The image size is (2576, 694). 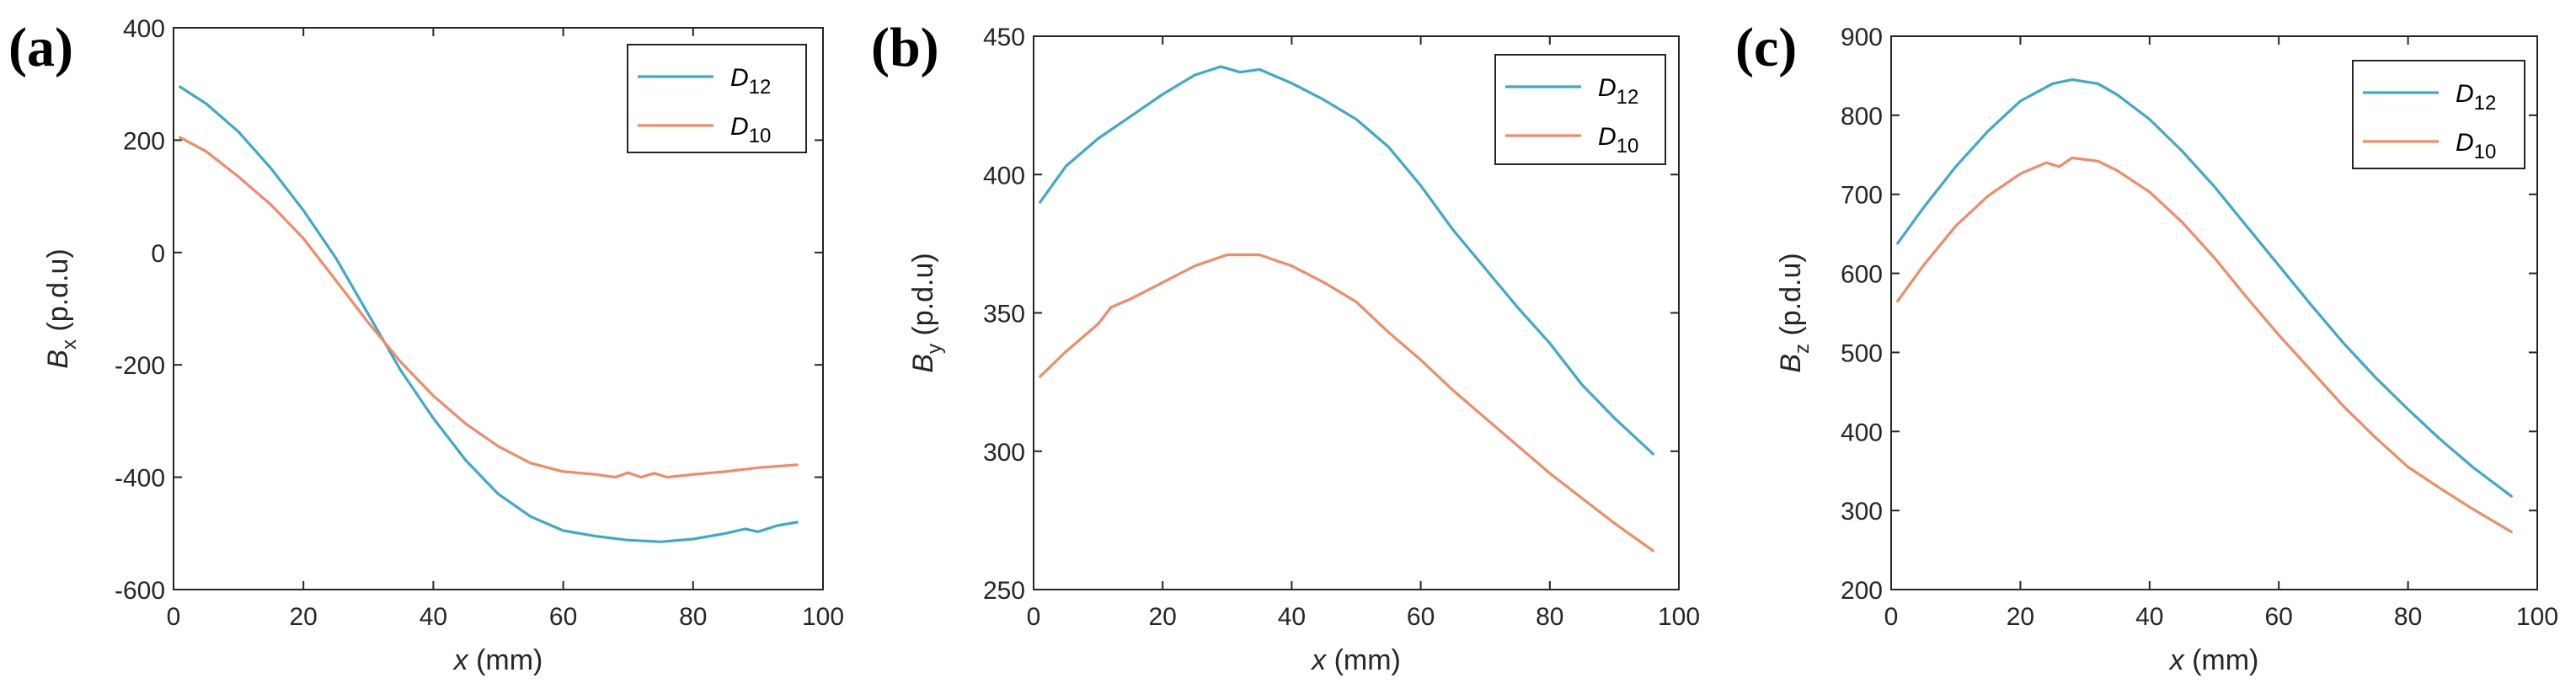 What do you see at coordinates (1862, 117) in the screenshot?
I see `y-tick-label: 800` at bounding box center [1862, 117].